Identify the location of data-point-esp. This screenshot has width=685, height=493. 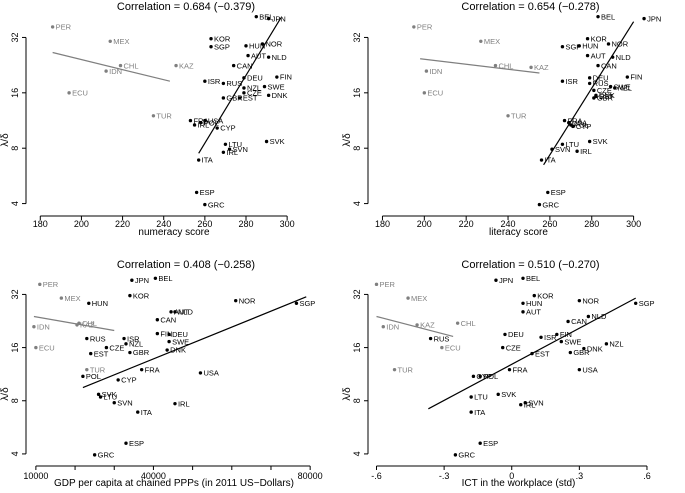
(548, 192).